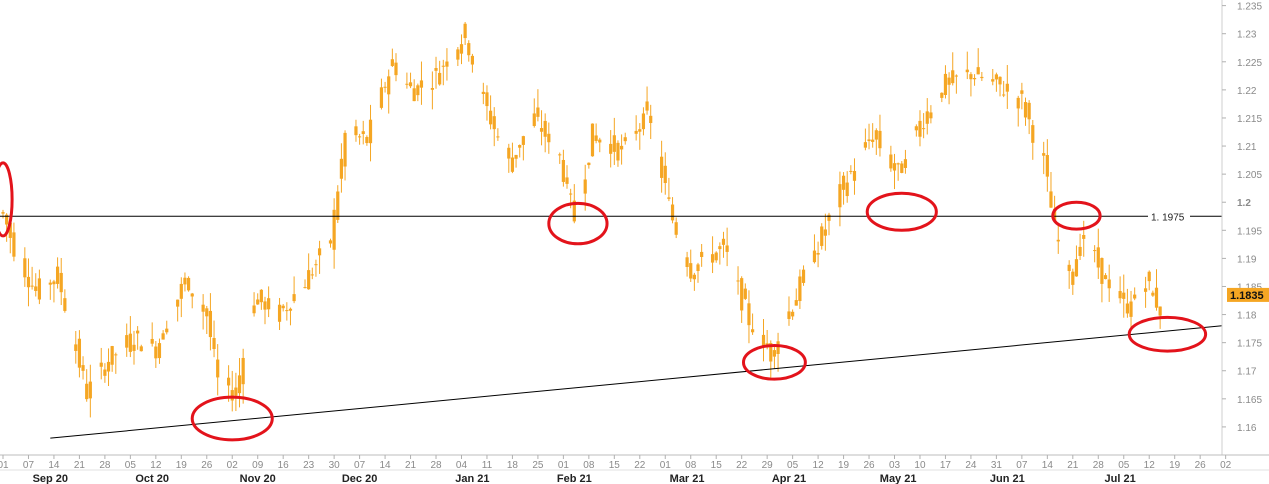 The width and height of the screenshot is (1269, 484). What do you see at coordinates (258, 465) in the screenshot?
I see `x-tick-label: 09` at bounding box center [258, 465].